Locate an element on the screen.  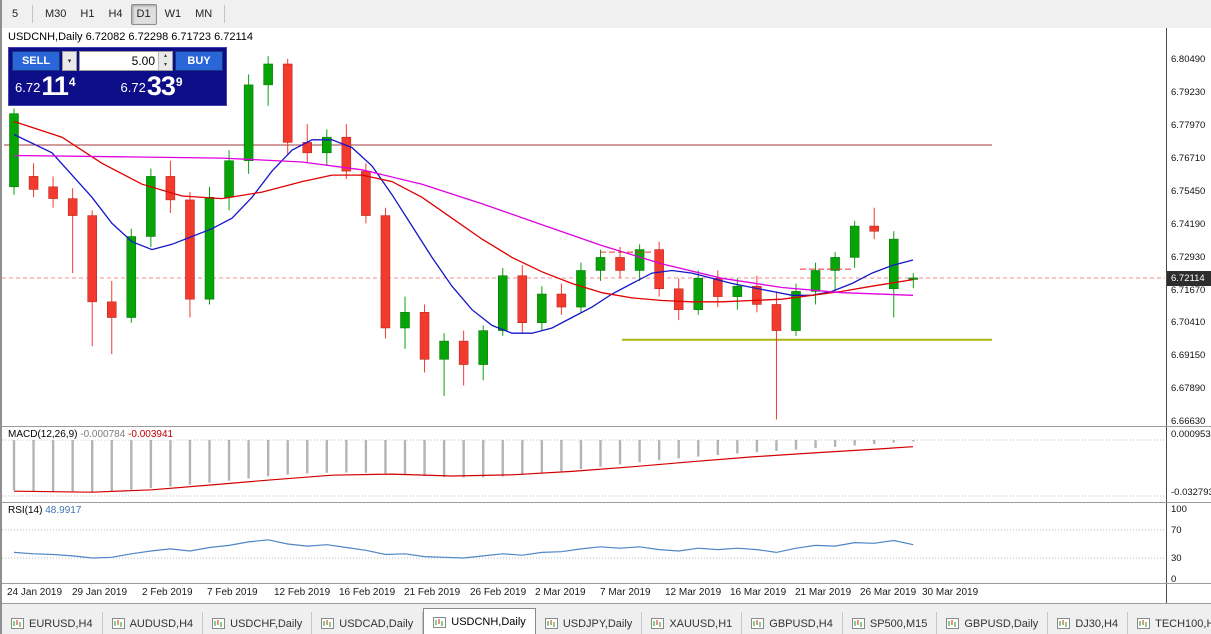
price-tick: 6.66630 is located at coordinates (1188, 422).